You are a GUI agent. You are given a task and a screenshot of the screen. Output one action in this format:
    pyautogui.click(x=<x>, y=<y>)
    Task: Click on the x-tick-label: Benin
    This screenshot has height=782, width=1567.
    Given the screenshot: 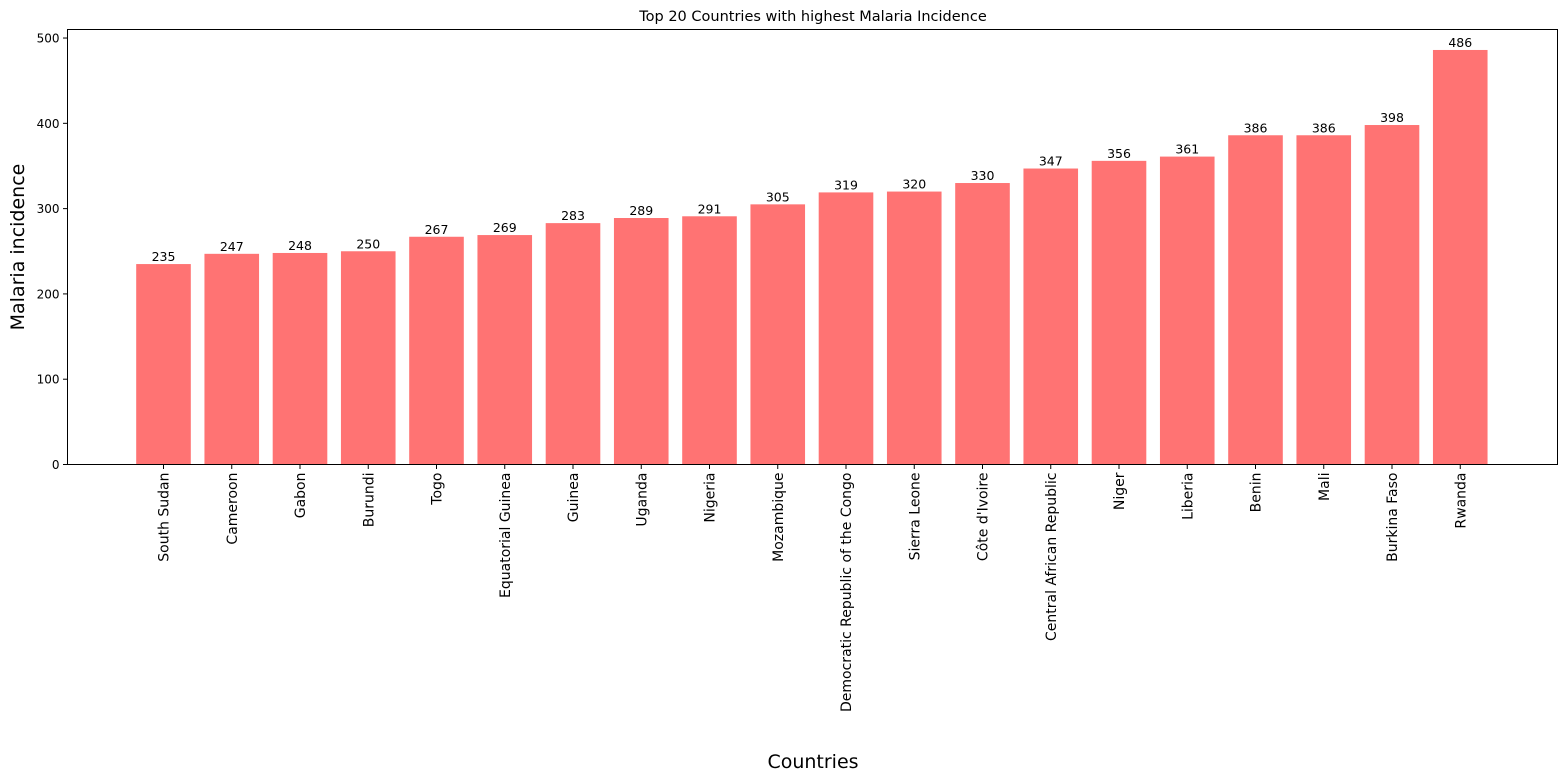 What is the action you would take?
    pyautogui.click(x=1257, y=493)
    